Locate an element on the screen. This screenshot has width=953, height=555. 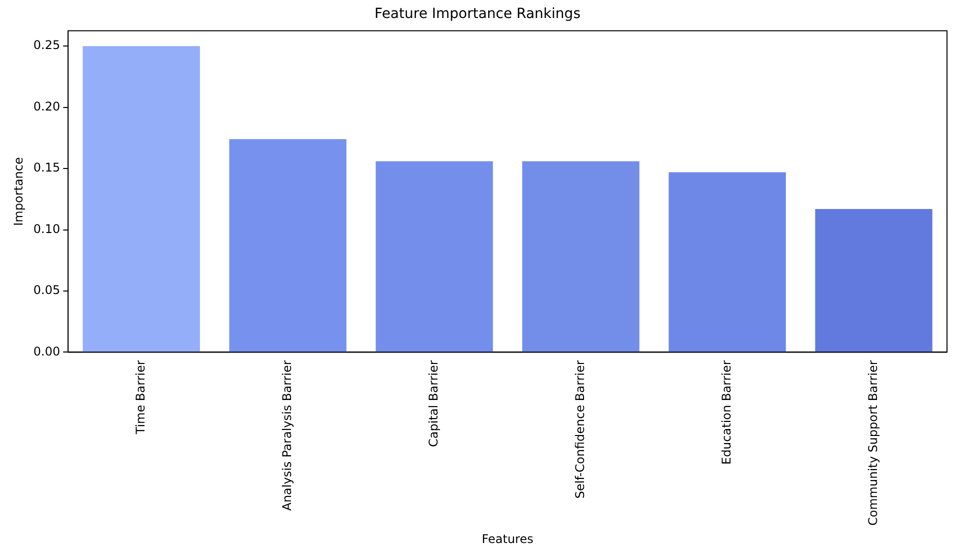
y-axis-title: Importance is located at coordinates (18, 191).